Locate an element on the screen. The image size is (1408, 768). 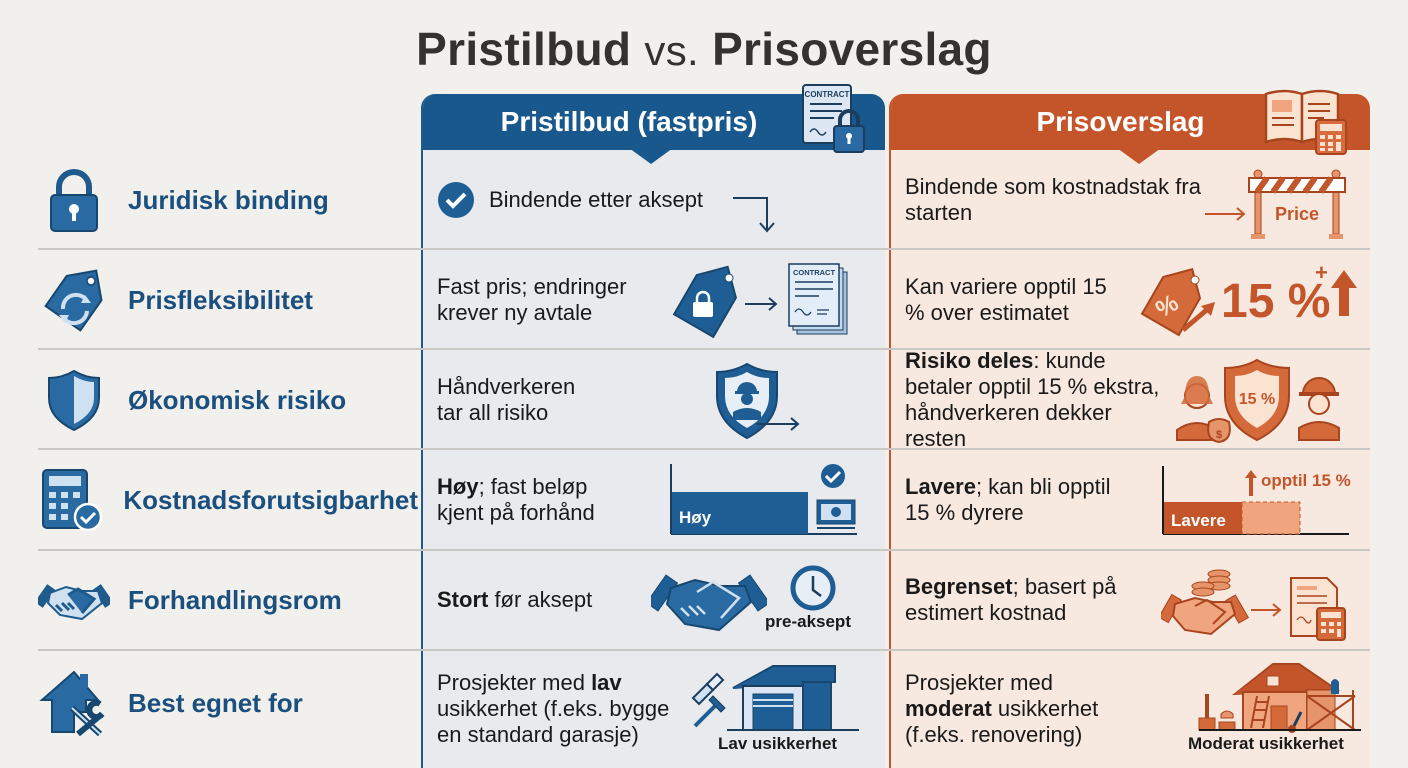
shield-icon is located at coordinates (74, 400).